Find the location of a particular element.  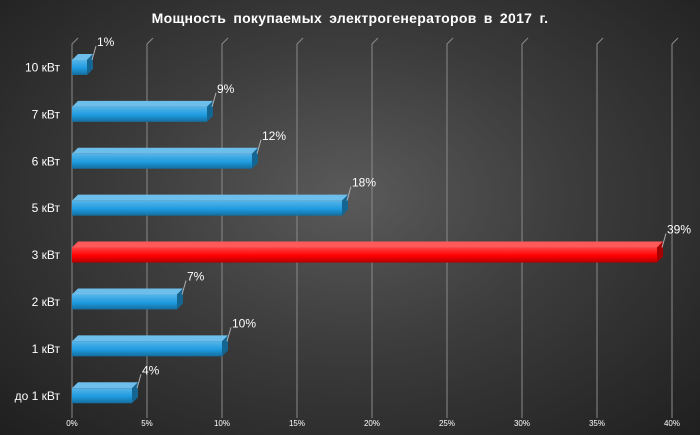

data-label: 18% is located at coordinates (364, 183).